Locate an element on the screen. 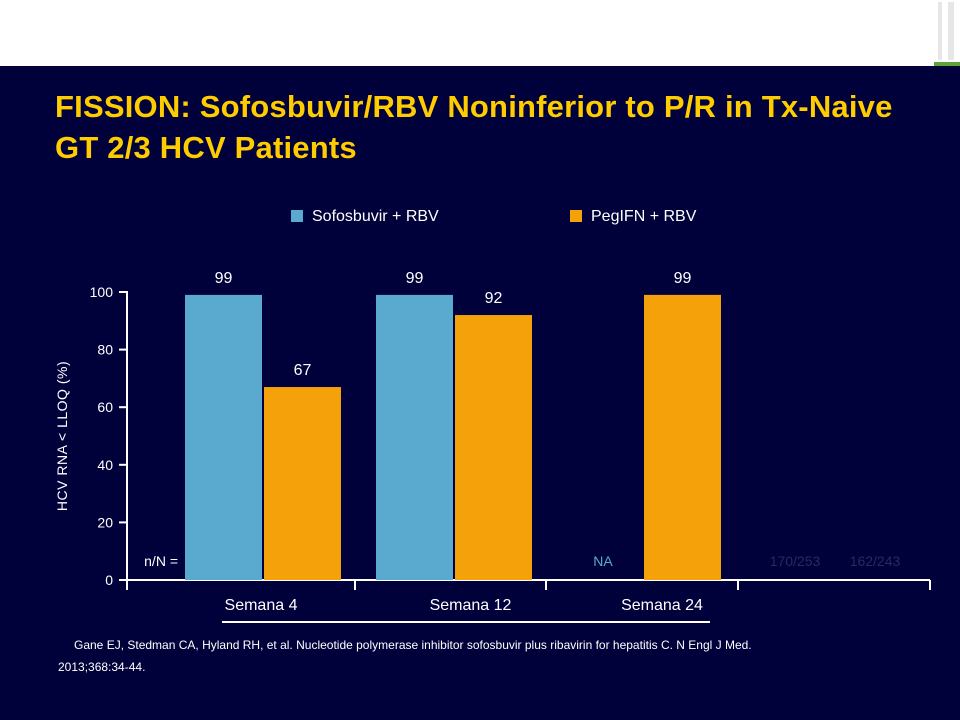 The width and height of the screenshot is (960, 720). slide-header-band is located at coordinates (480, 33).